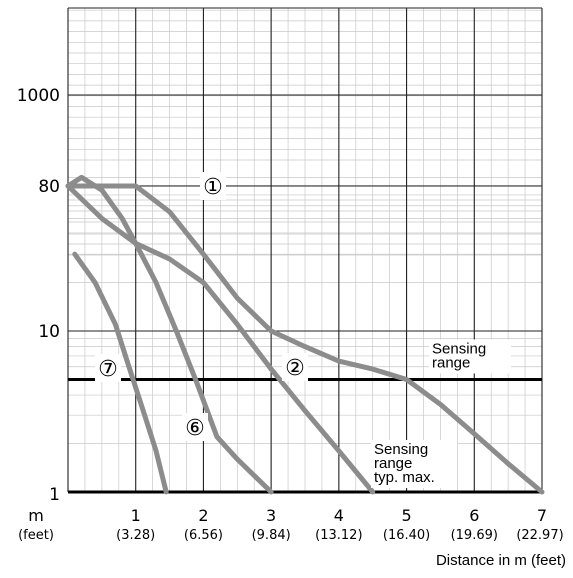 The width and height of the screenshot is (573, 578). I want to click on series-annotation: ①, so click(213, 187).